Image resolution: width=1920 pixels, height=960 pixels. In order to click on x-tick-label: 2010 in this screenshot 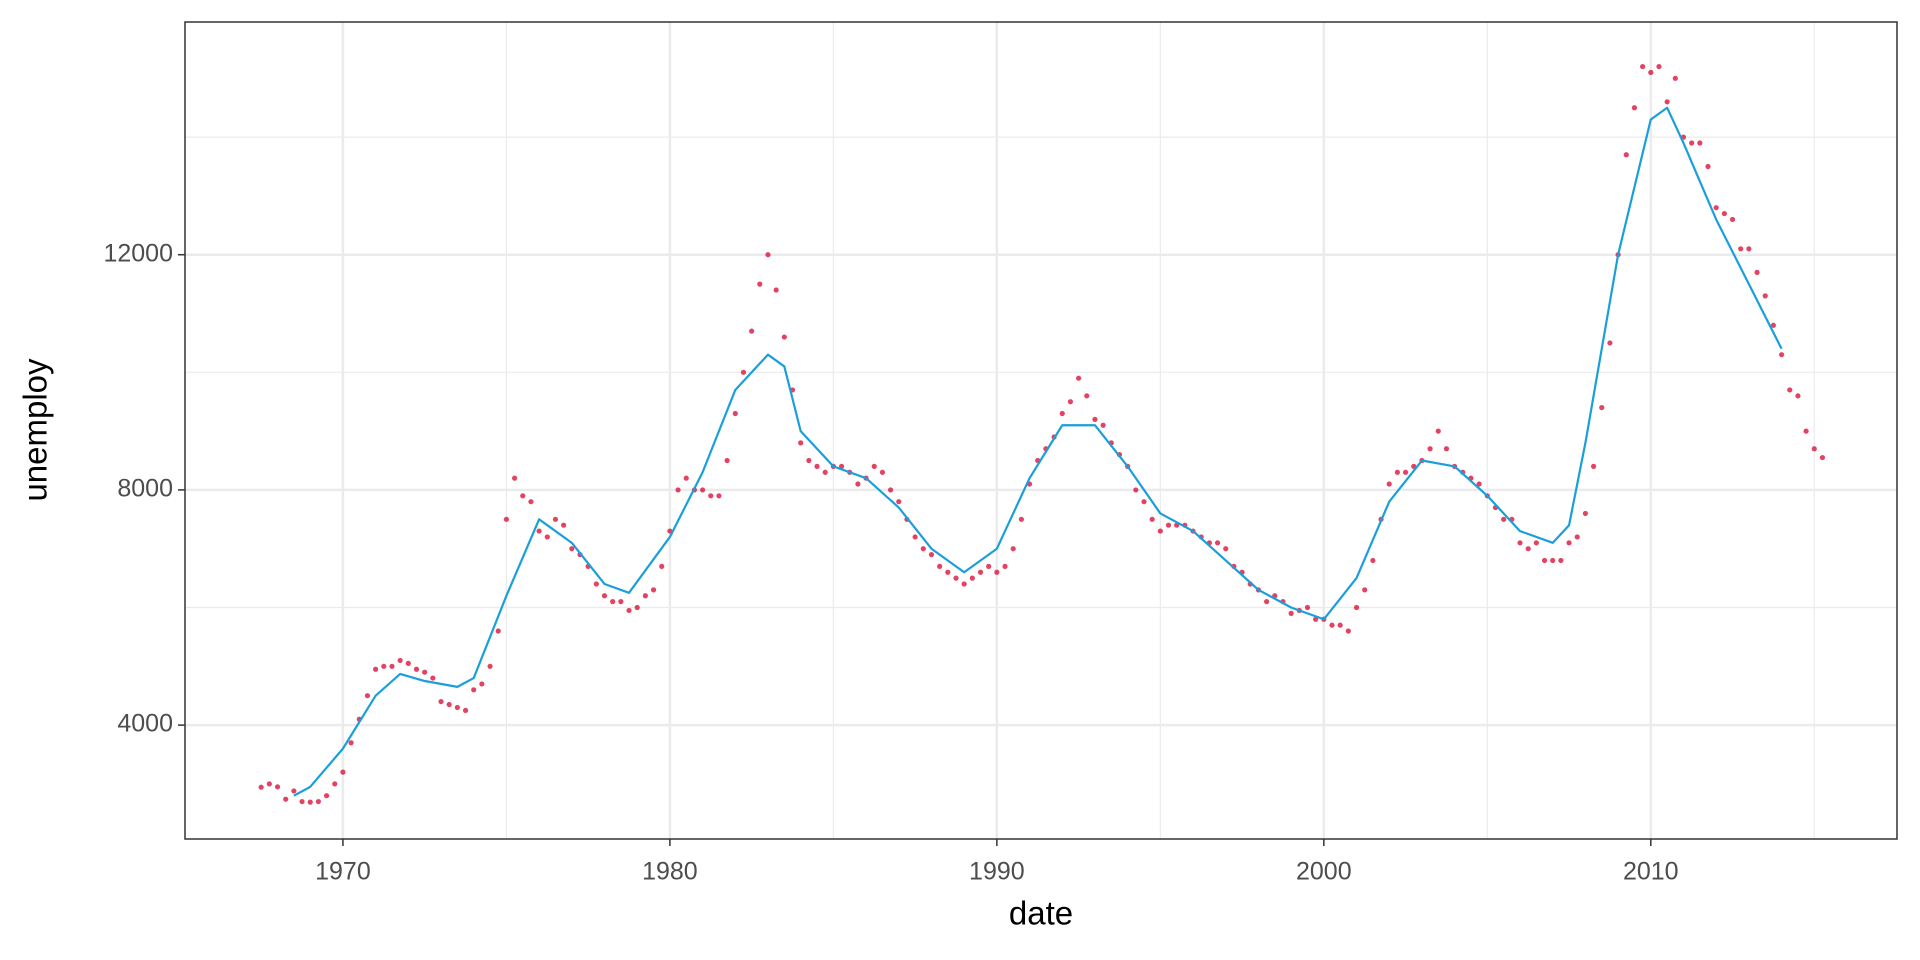, I will do `click(1651, 872)`.